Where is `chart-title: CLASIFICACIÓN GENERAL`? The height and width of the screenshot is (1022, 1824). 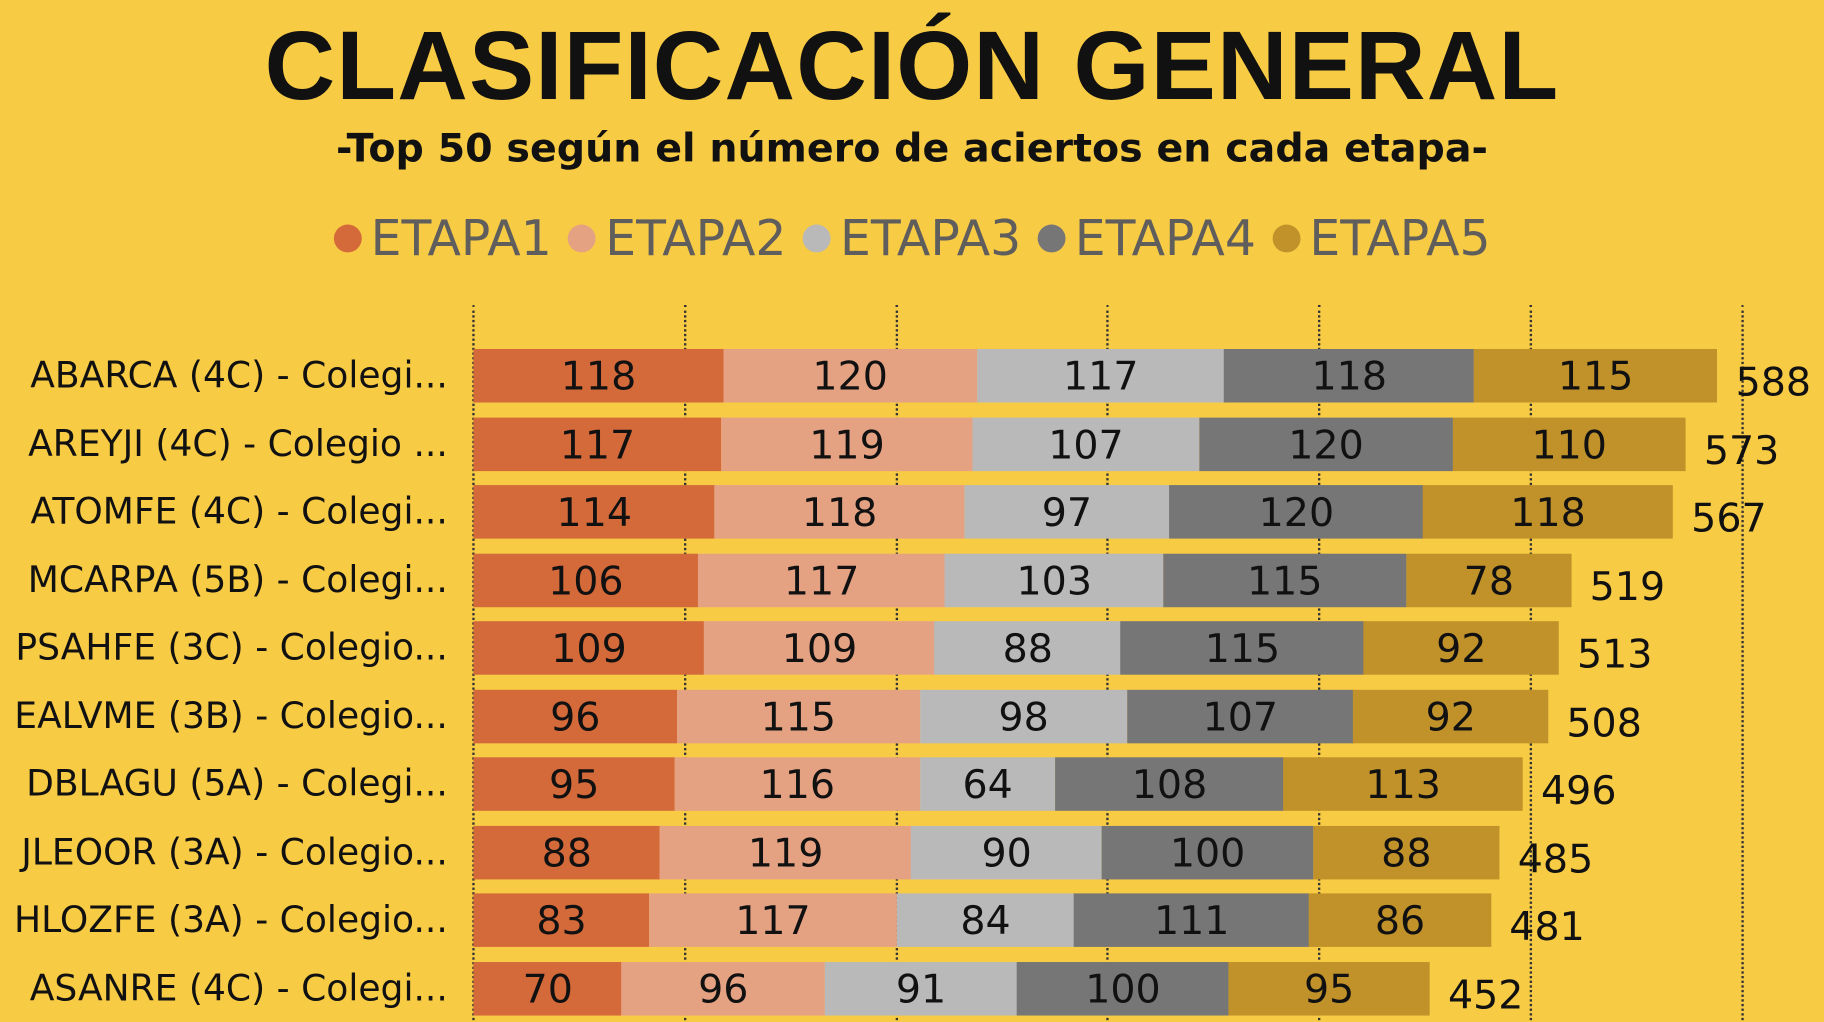 chart-title: CLASIFICACIÓN GENERAL is located at coordinates (912, 65).